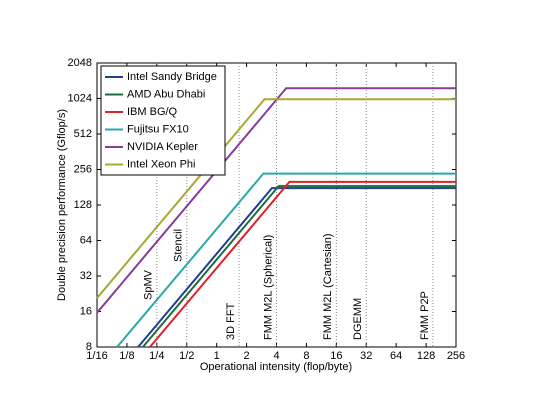  I want to click on x-tick-label: 1/4, so click(156, 356).